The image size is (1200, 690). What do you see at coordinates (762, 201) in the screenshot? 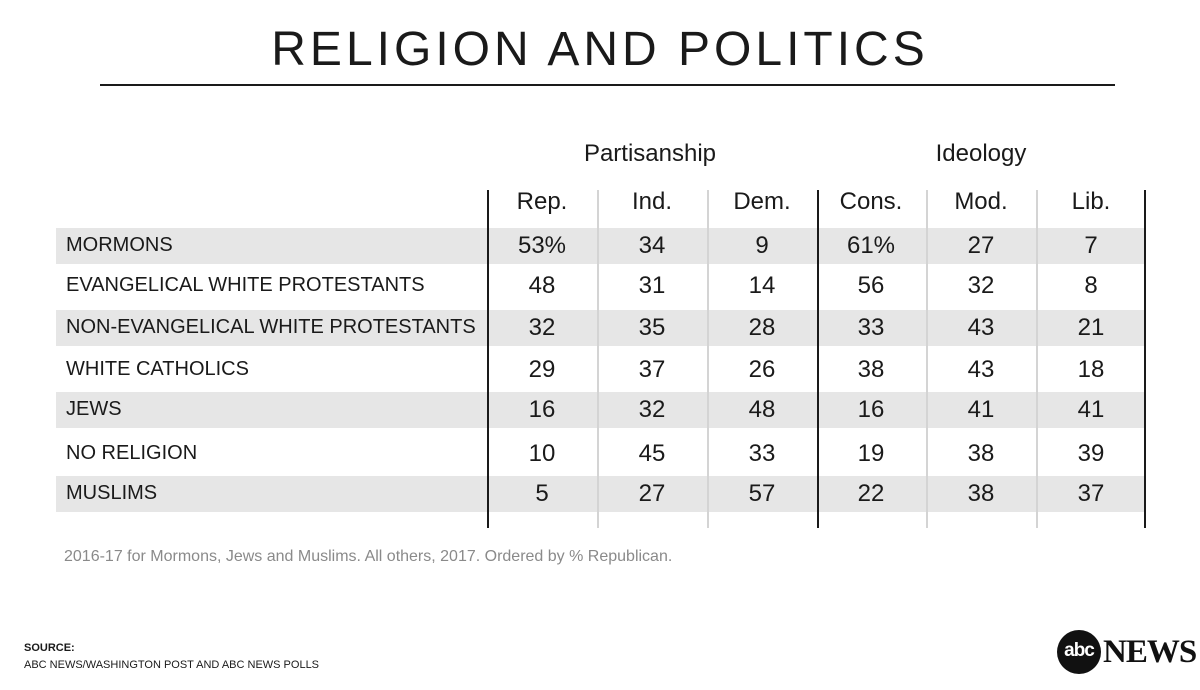
I see `column-header: Dem.` at bounding box center [762, 201].